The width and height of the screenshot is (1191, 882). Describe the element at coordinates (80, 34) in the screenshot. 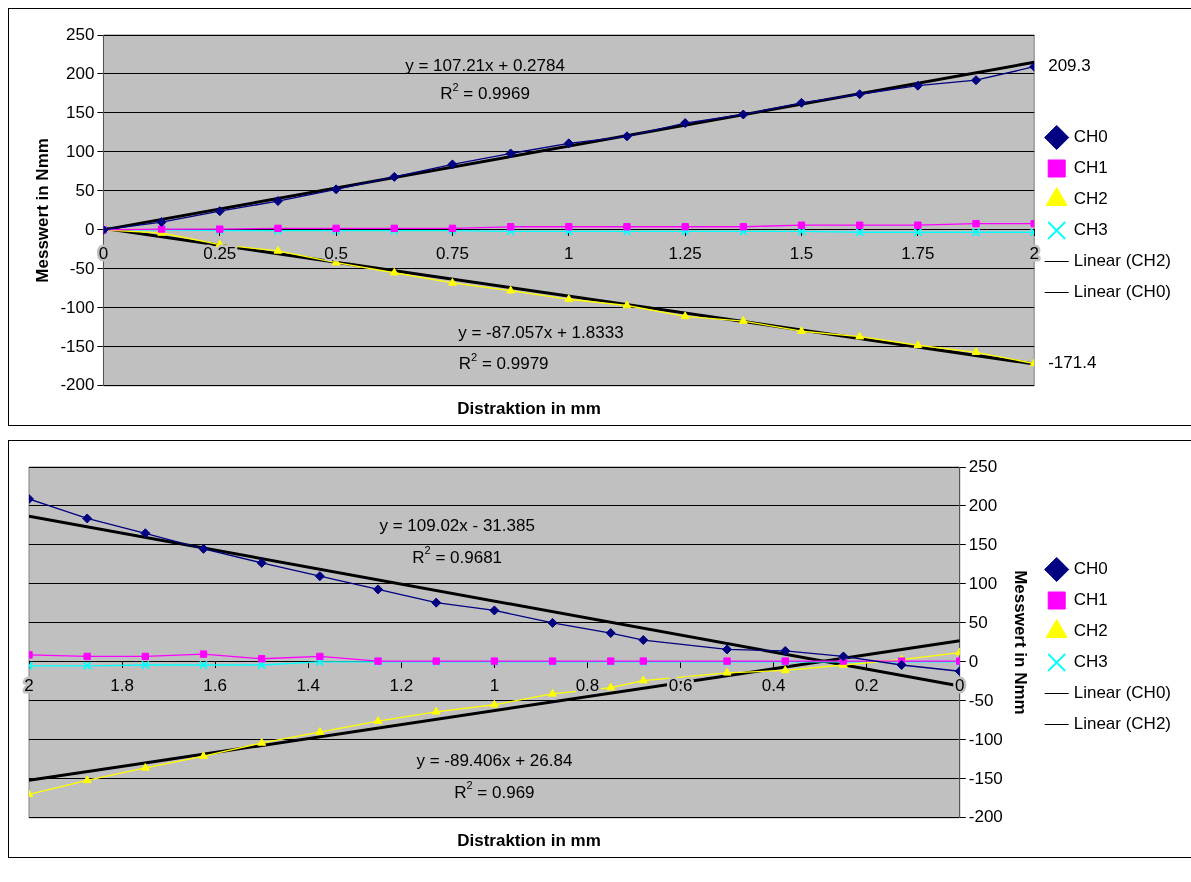

I see `y-tick-label: 250` at that location.